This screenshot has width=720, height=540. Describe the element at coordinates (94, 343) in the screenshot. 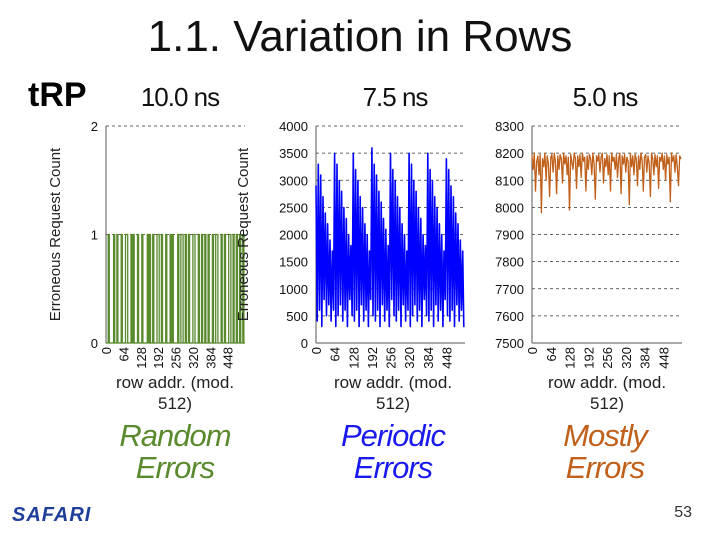

I see `y-tick-label-0: 0` at that location.